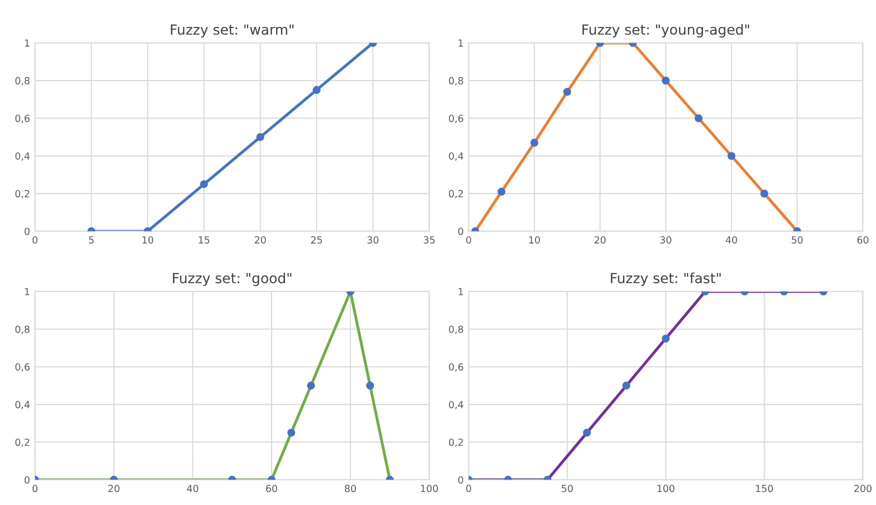 The height and width of the screenshot is (505, 876). I want to click on x-tick-label: 80, so click(350, 488).